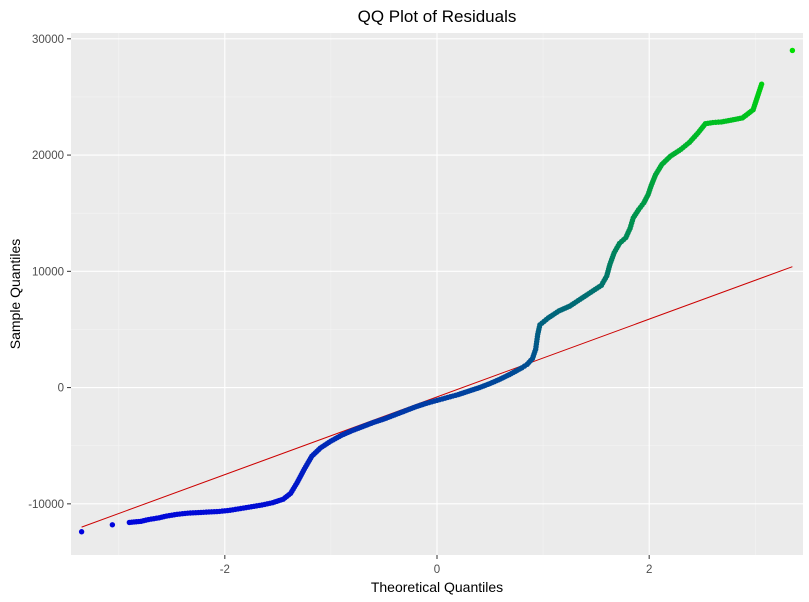 This screenshot has width=809, height=602. I want to click on x-tick-label: 2, so click(649, 570).